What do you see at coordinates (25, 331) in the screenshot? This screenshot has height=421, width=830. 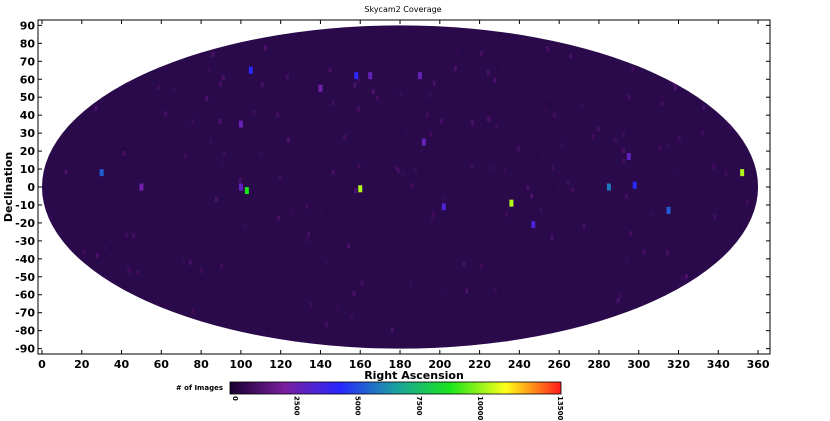 I see `y-tick-label: -80` at bounding box center [25, 331].